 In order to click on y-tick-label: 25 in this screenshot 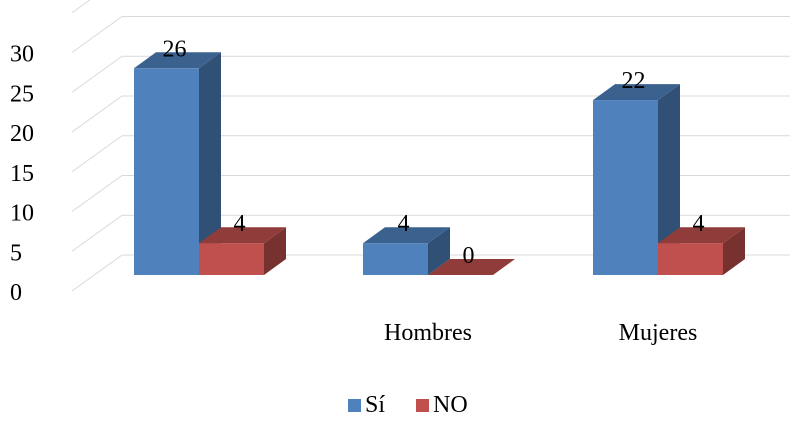, I will do `click(22, 94)`.